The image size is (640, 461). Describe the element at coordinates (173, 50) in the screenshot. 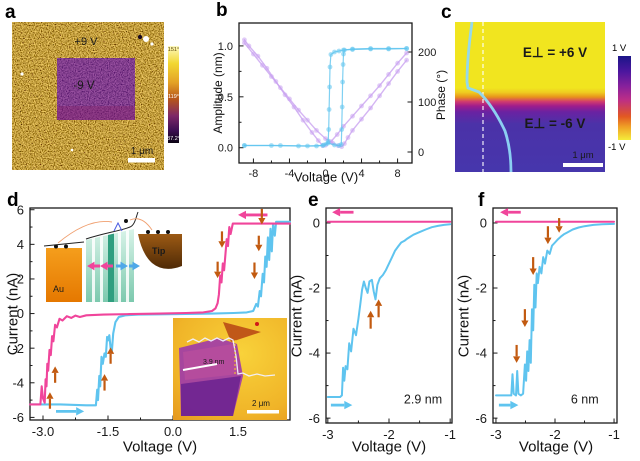

I see `colorbar-max-label: 151°` at that location.